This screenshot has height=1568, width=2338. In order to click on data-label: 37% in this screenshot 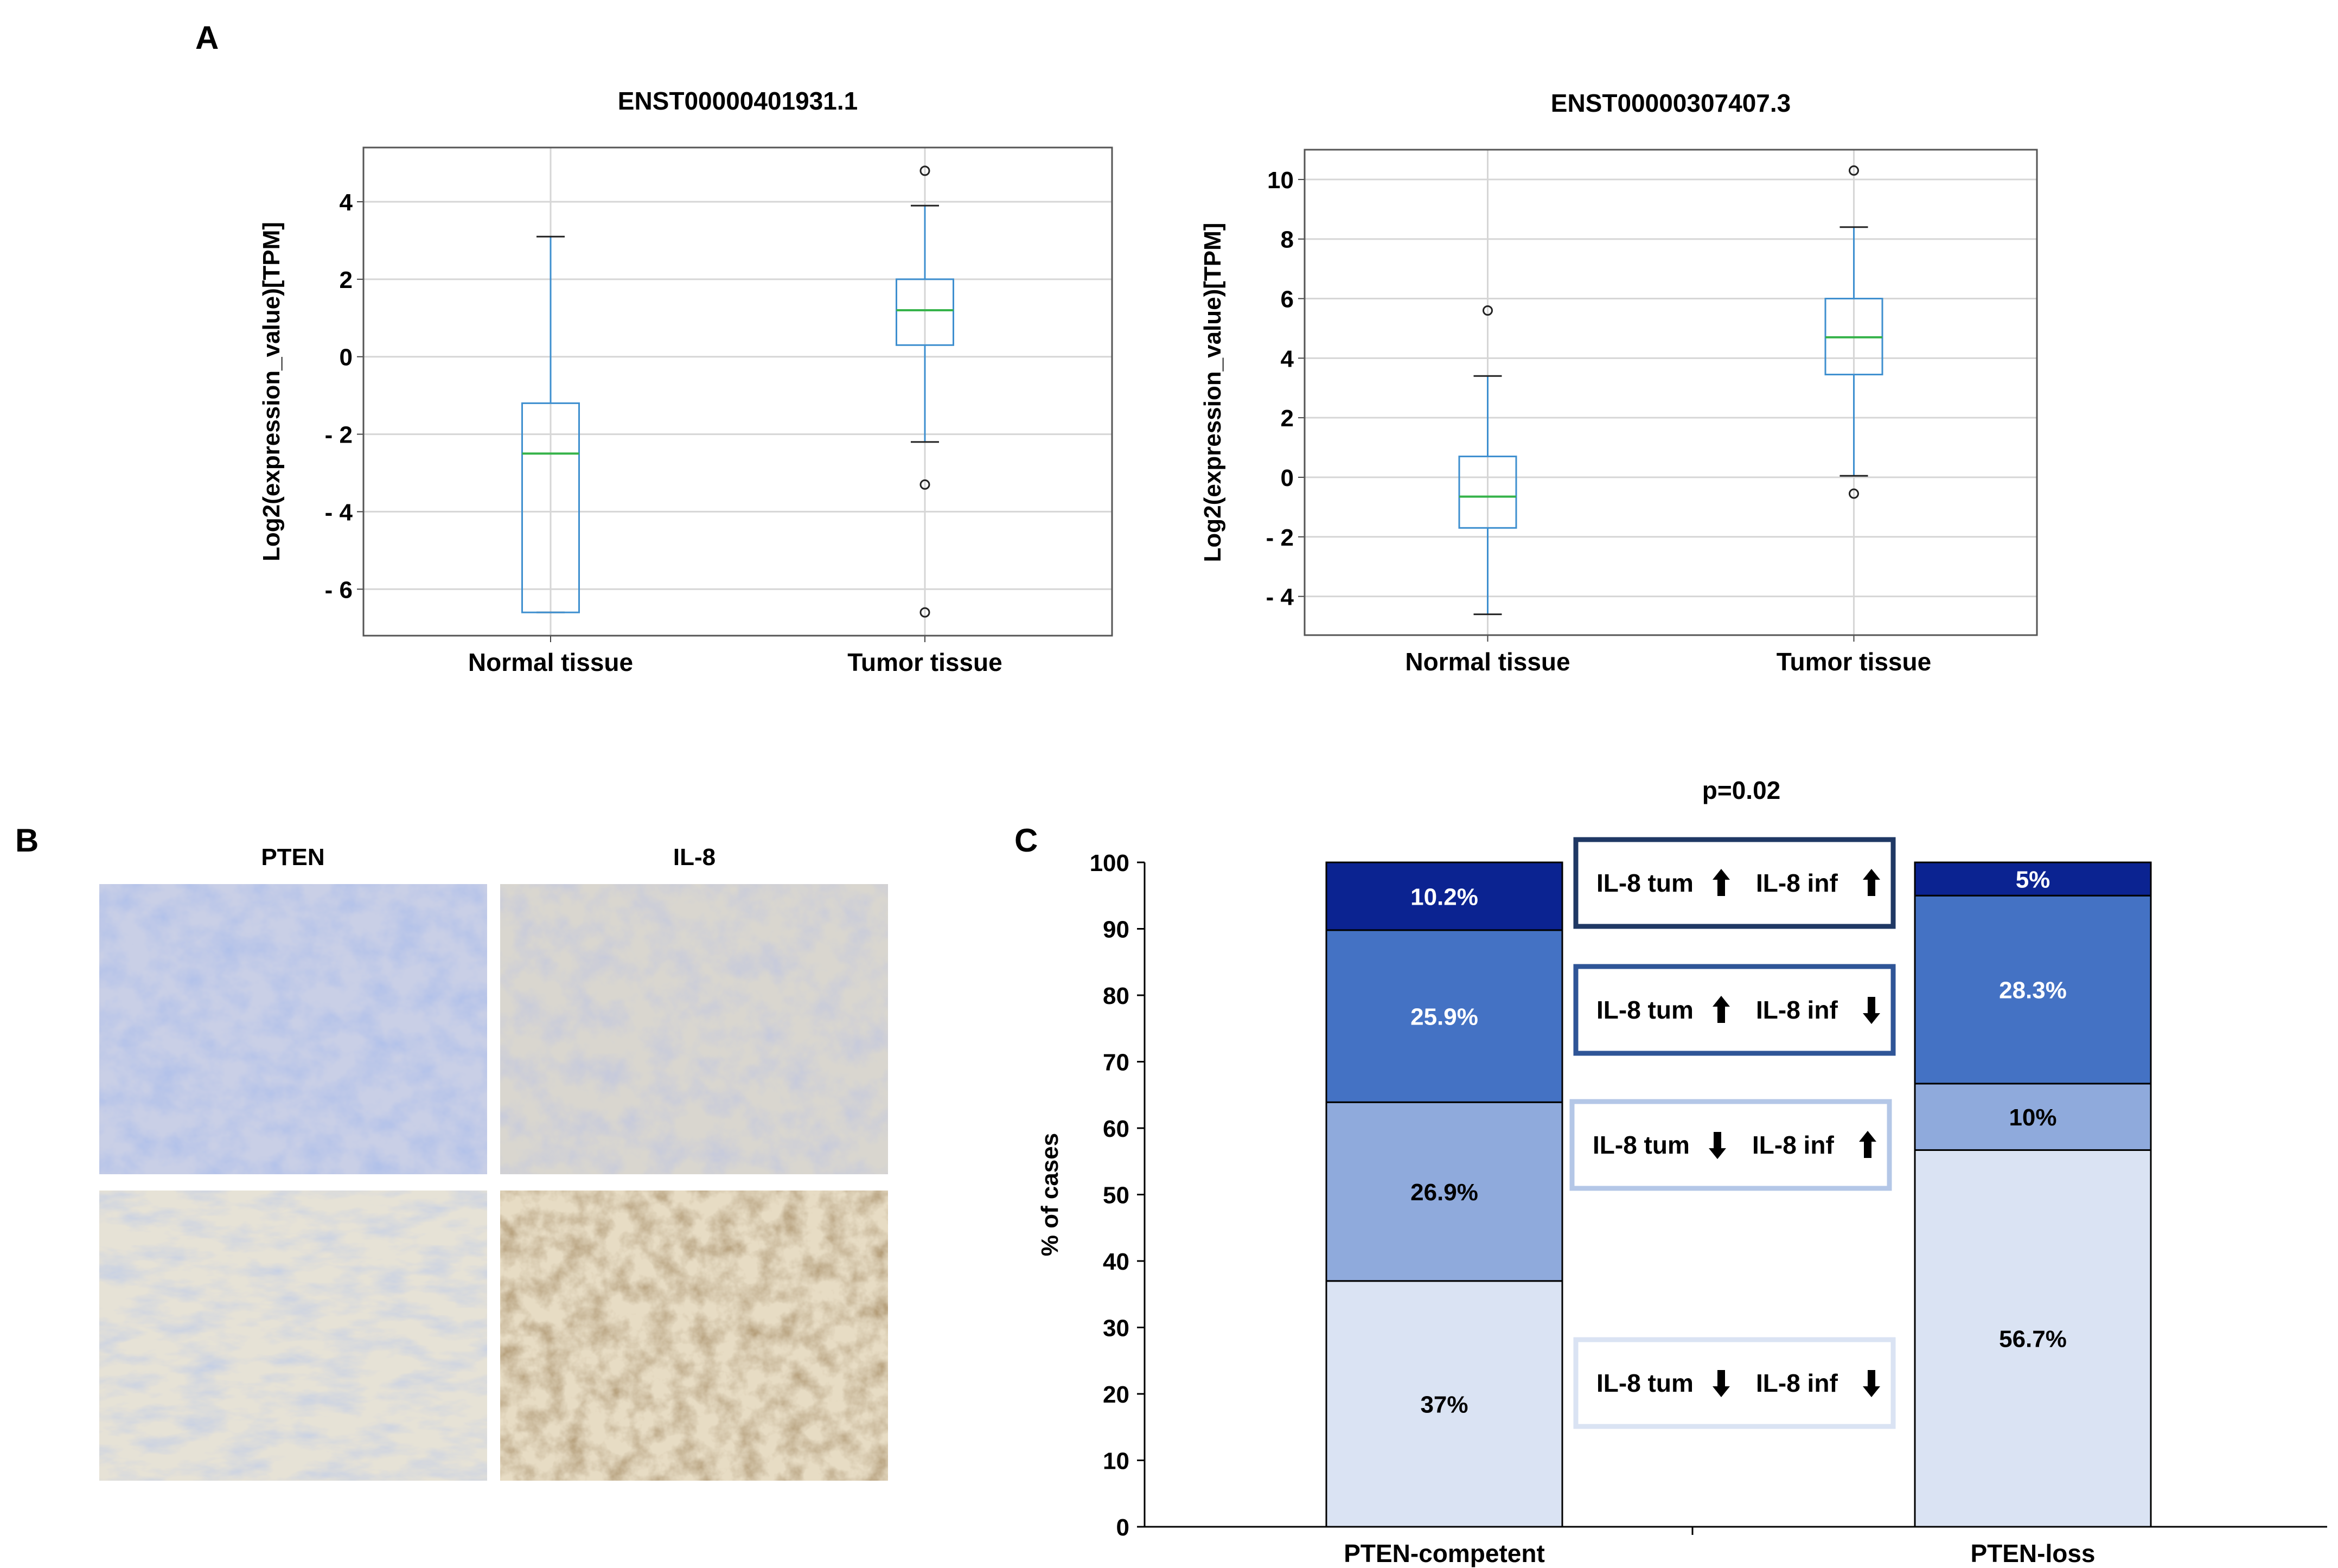, I will do `click(1444, 1404)`.